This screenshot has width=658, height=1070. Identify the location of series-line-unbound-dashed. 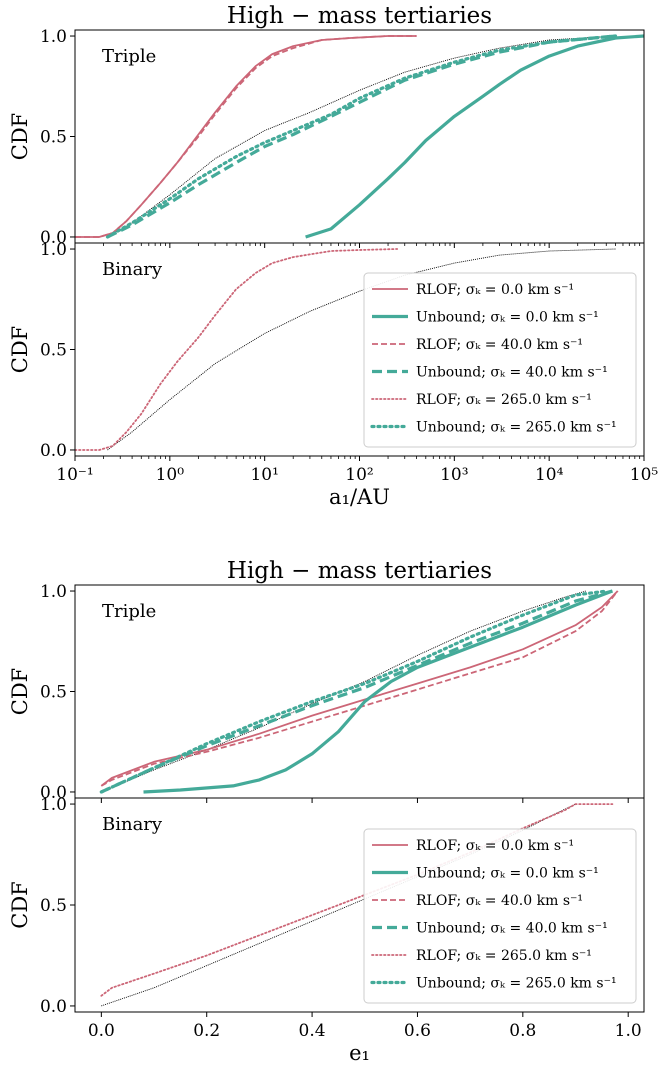
(361, 136).